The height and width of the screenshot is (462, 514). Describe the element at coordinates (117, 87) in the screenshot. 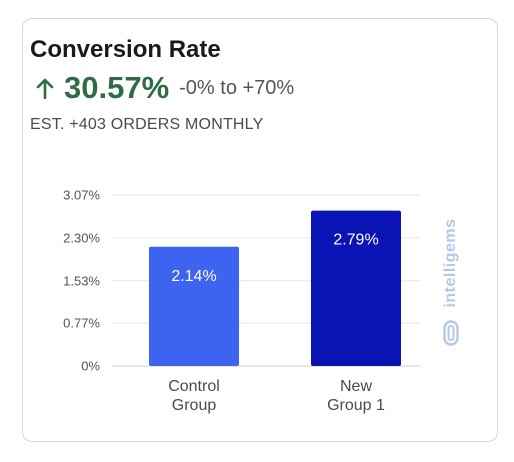

I see `lift-value: 30.57%` at that location.